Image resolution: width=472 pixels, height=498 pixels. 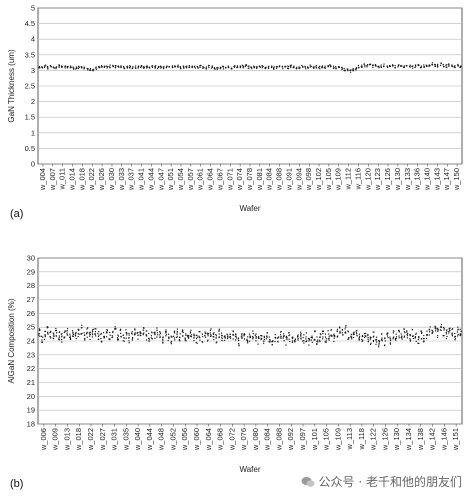 I want to click on y-tick-label: 1.5, so click(x=30, y=117).